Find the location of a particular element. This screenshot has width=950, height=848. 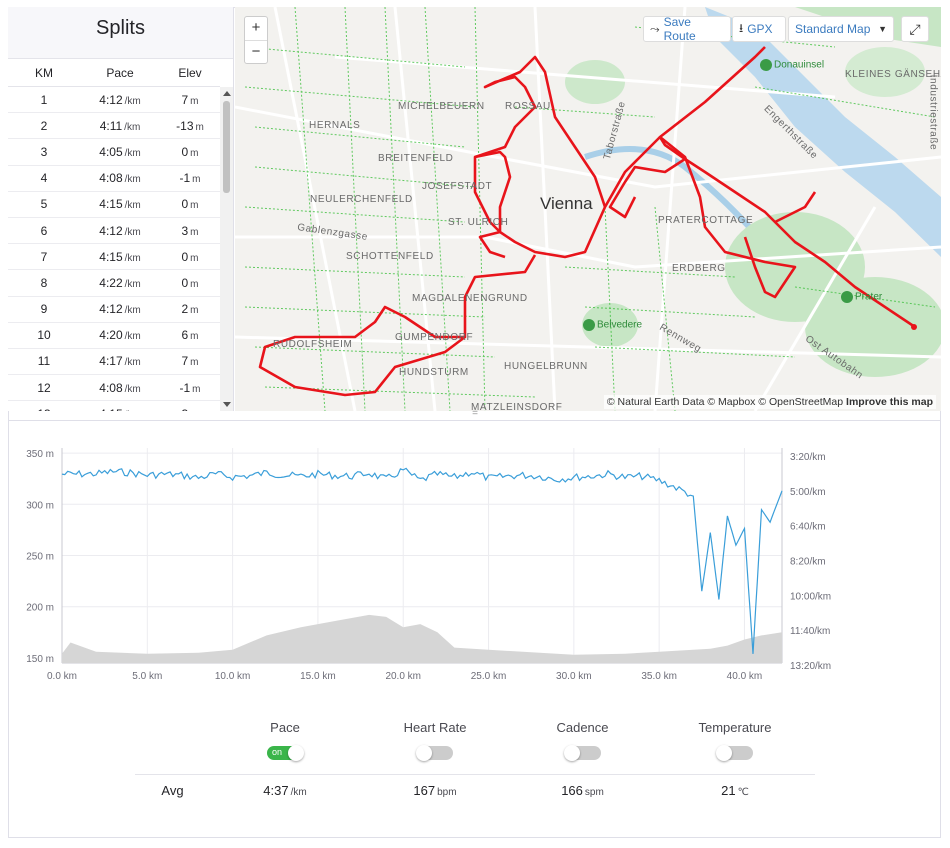

tree-icon is located at coordinates (847, 297).